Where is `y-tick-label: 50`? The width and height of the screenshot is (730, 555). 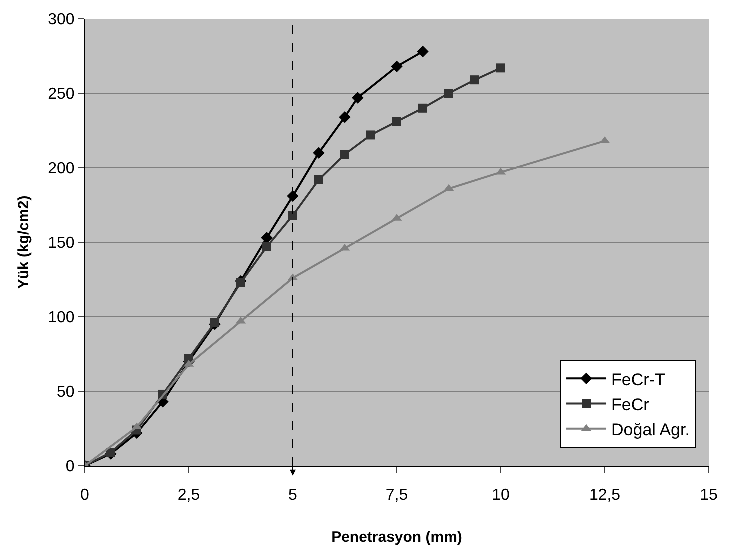 y-tick-label: 50 is located at coordinates (66, 393).